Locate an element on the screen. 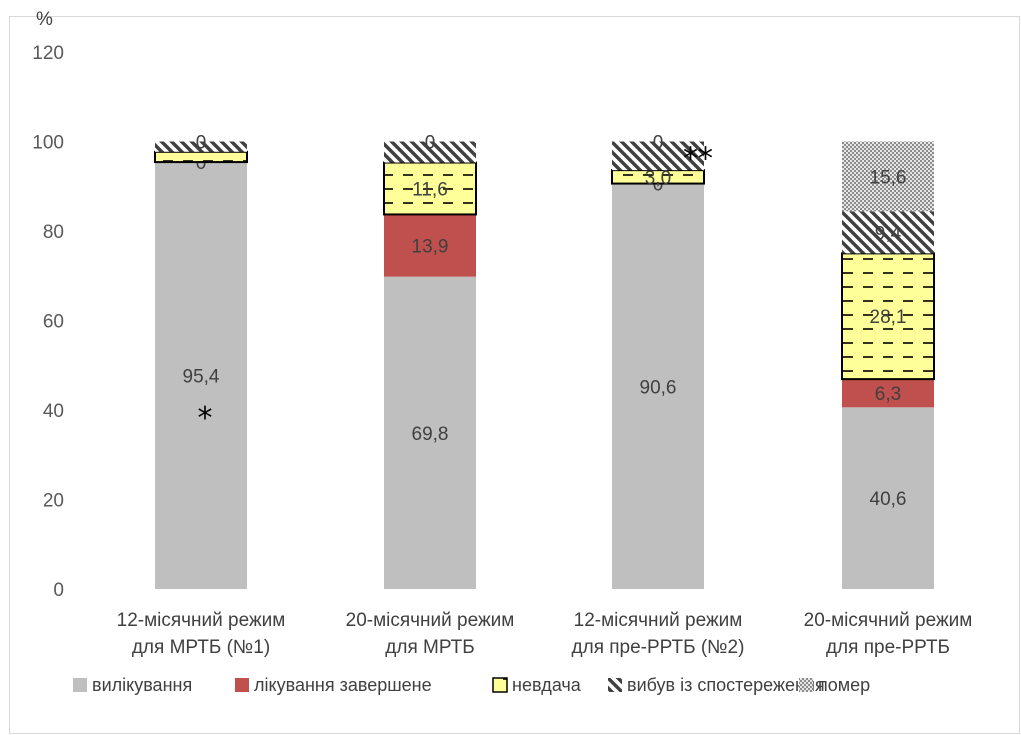  y-tick-label: 20 is located at coordinates (53, 501).